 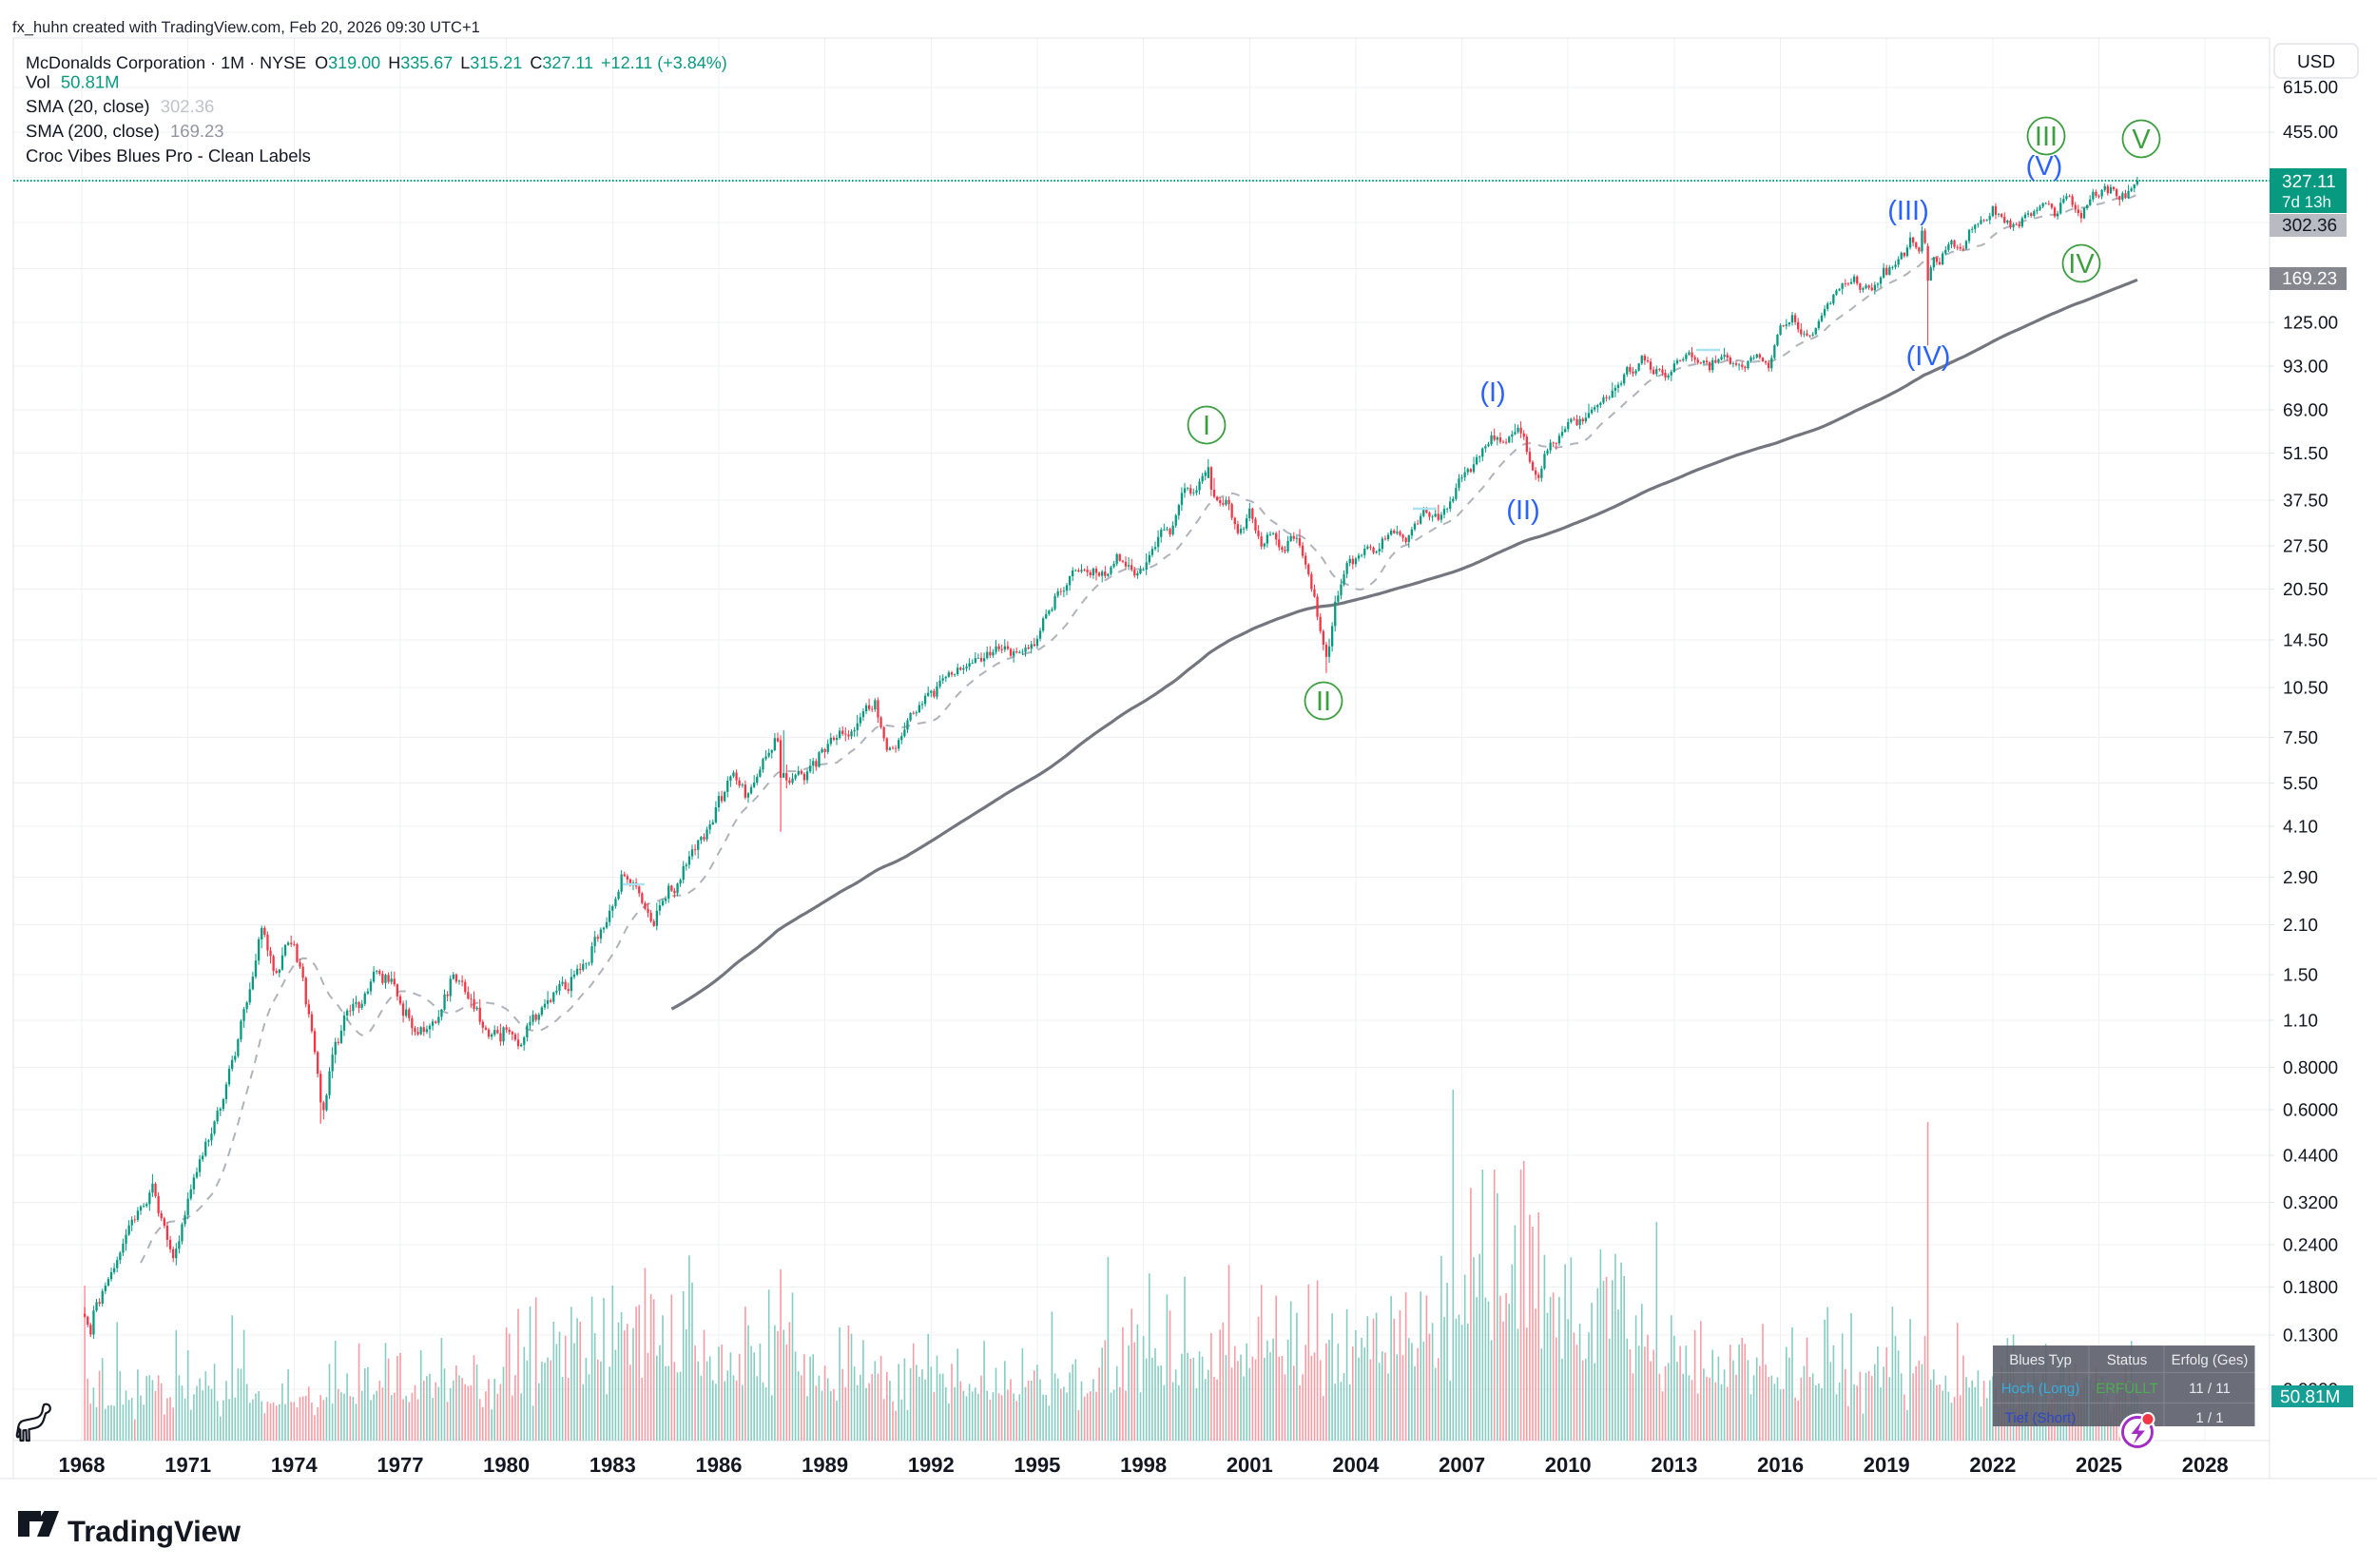 I want to click on svg-text: 20.50, so click(x=2306, y=590).